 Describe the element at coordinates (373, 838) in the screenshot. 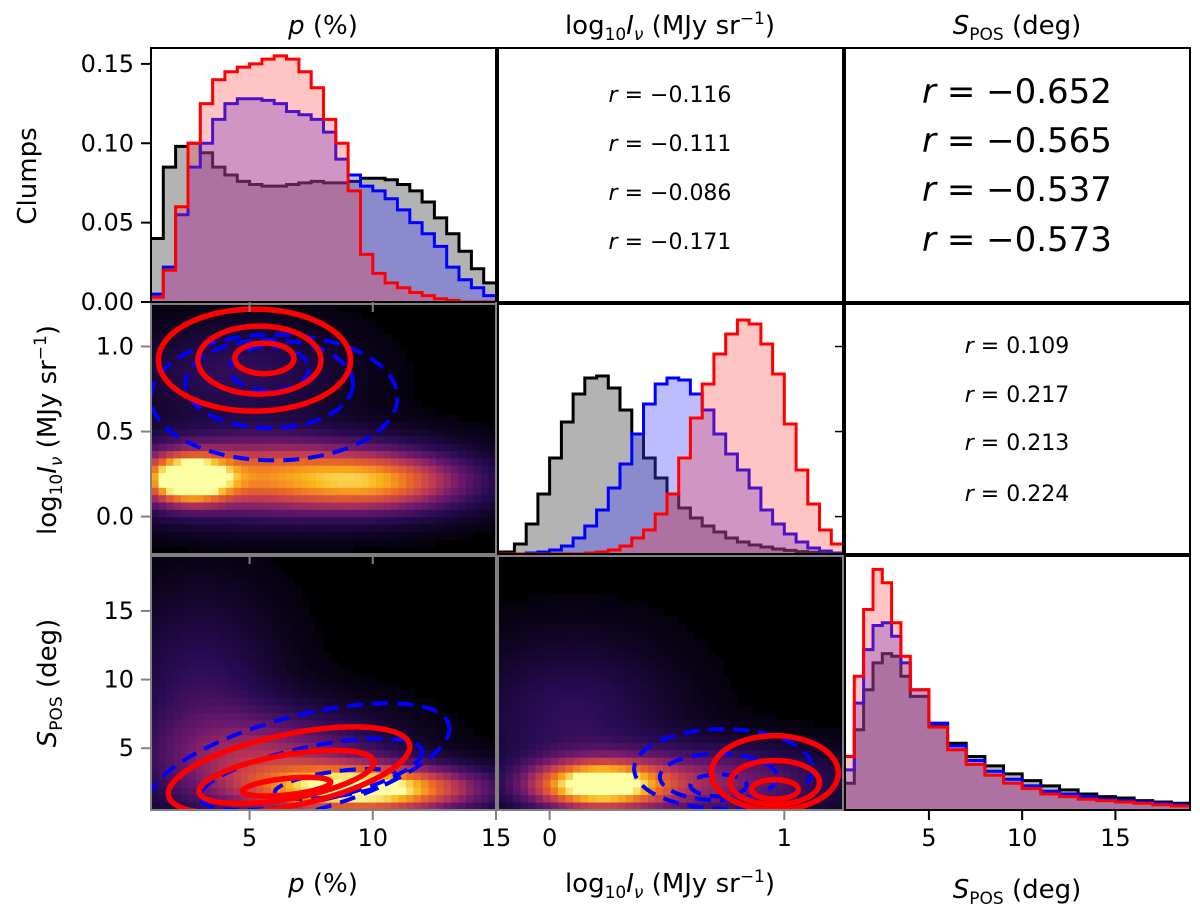

I see `xtick-label-p: 10` at that location.